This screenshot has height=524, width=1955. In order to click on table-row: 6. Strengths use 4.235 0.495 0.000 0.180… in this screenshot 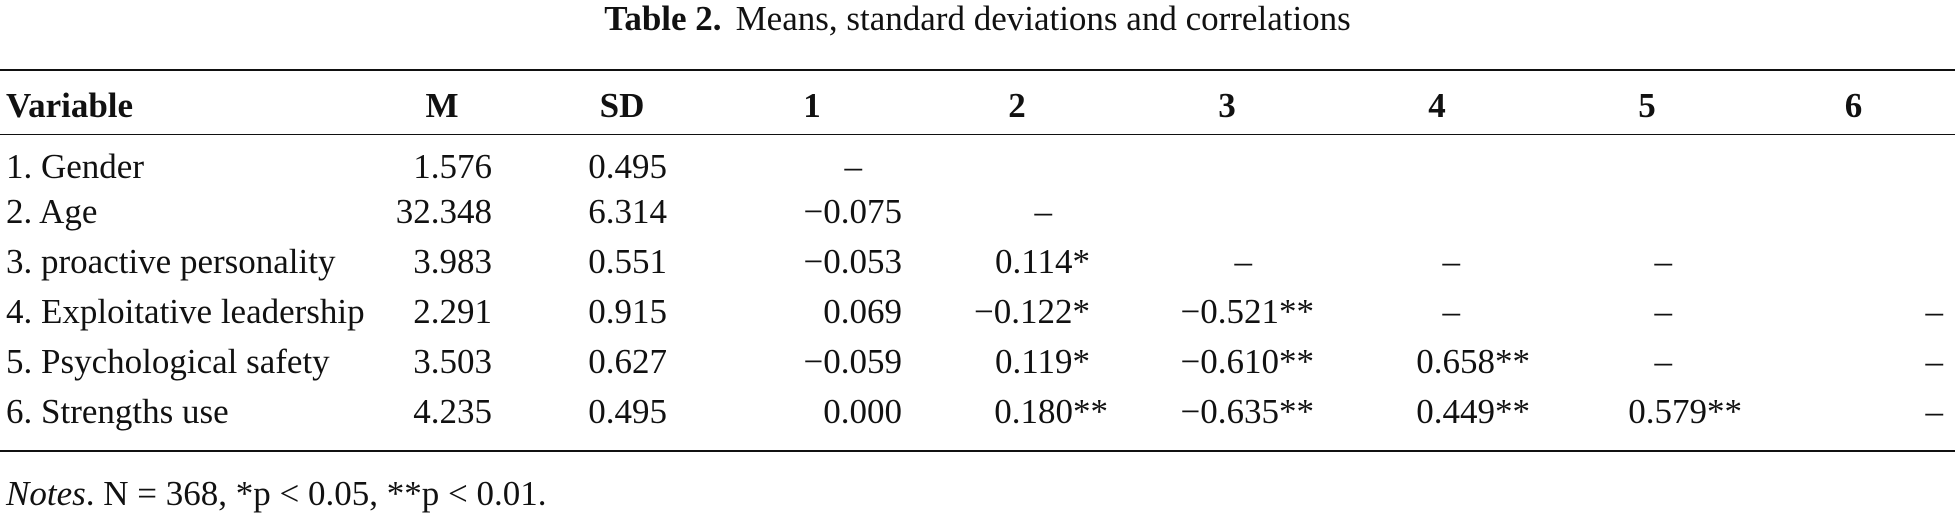, I will do `click(977, 412)`.